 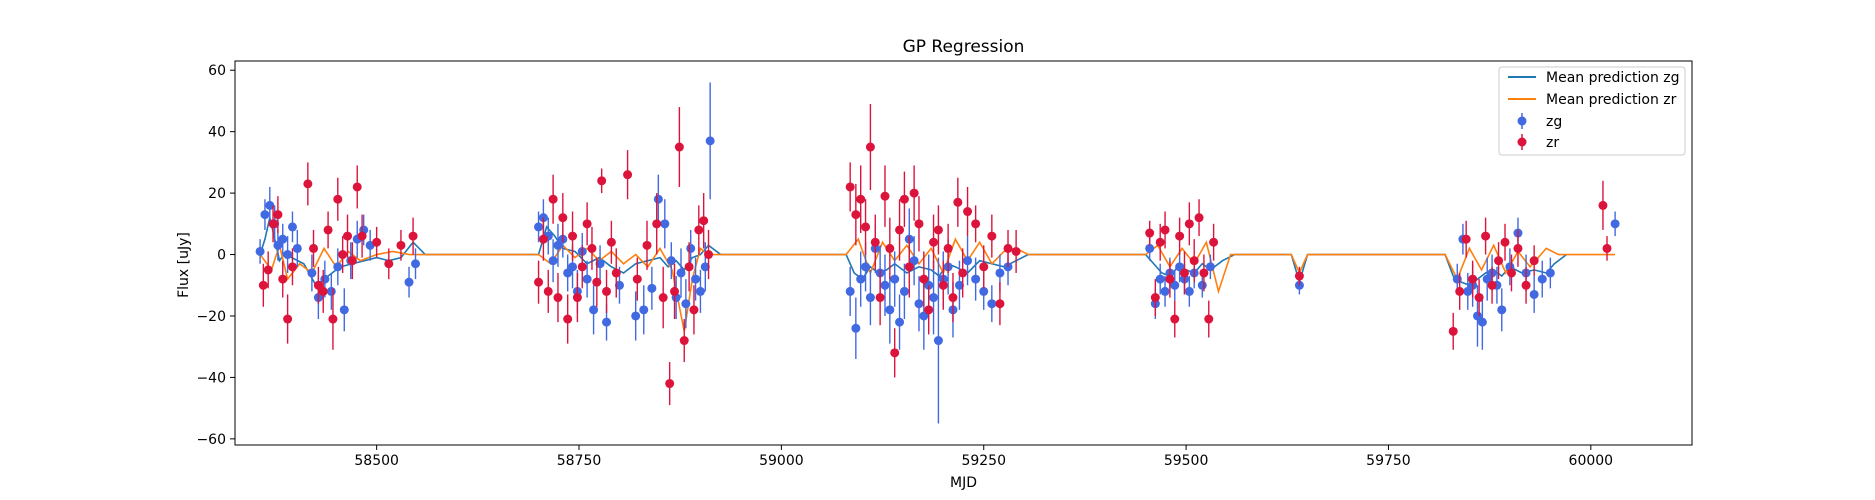 I want to click on y-tick-label: 0, so click(x=221, y=256).